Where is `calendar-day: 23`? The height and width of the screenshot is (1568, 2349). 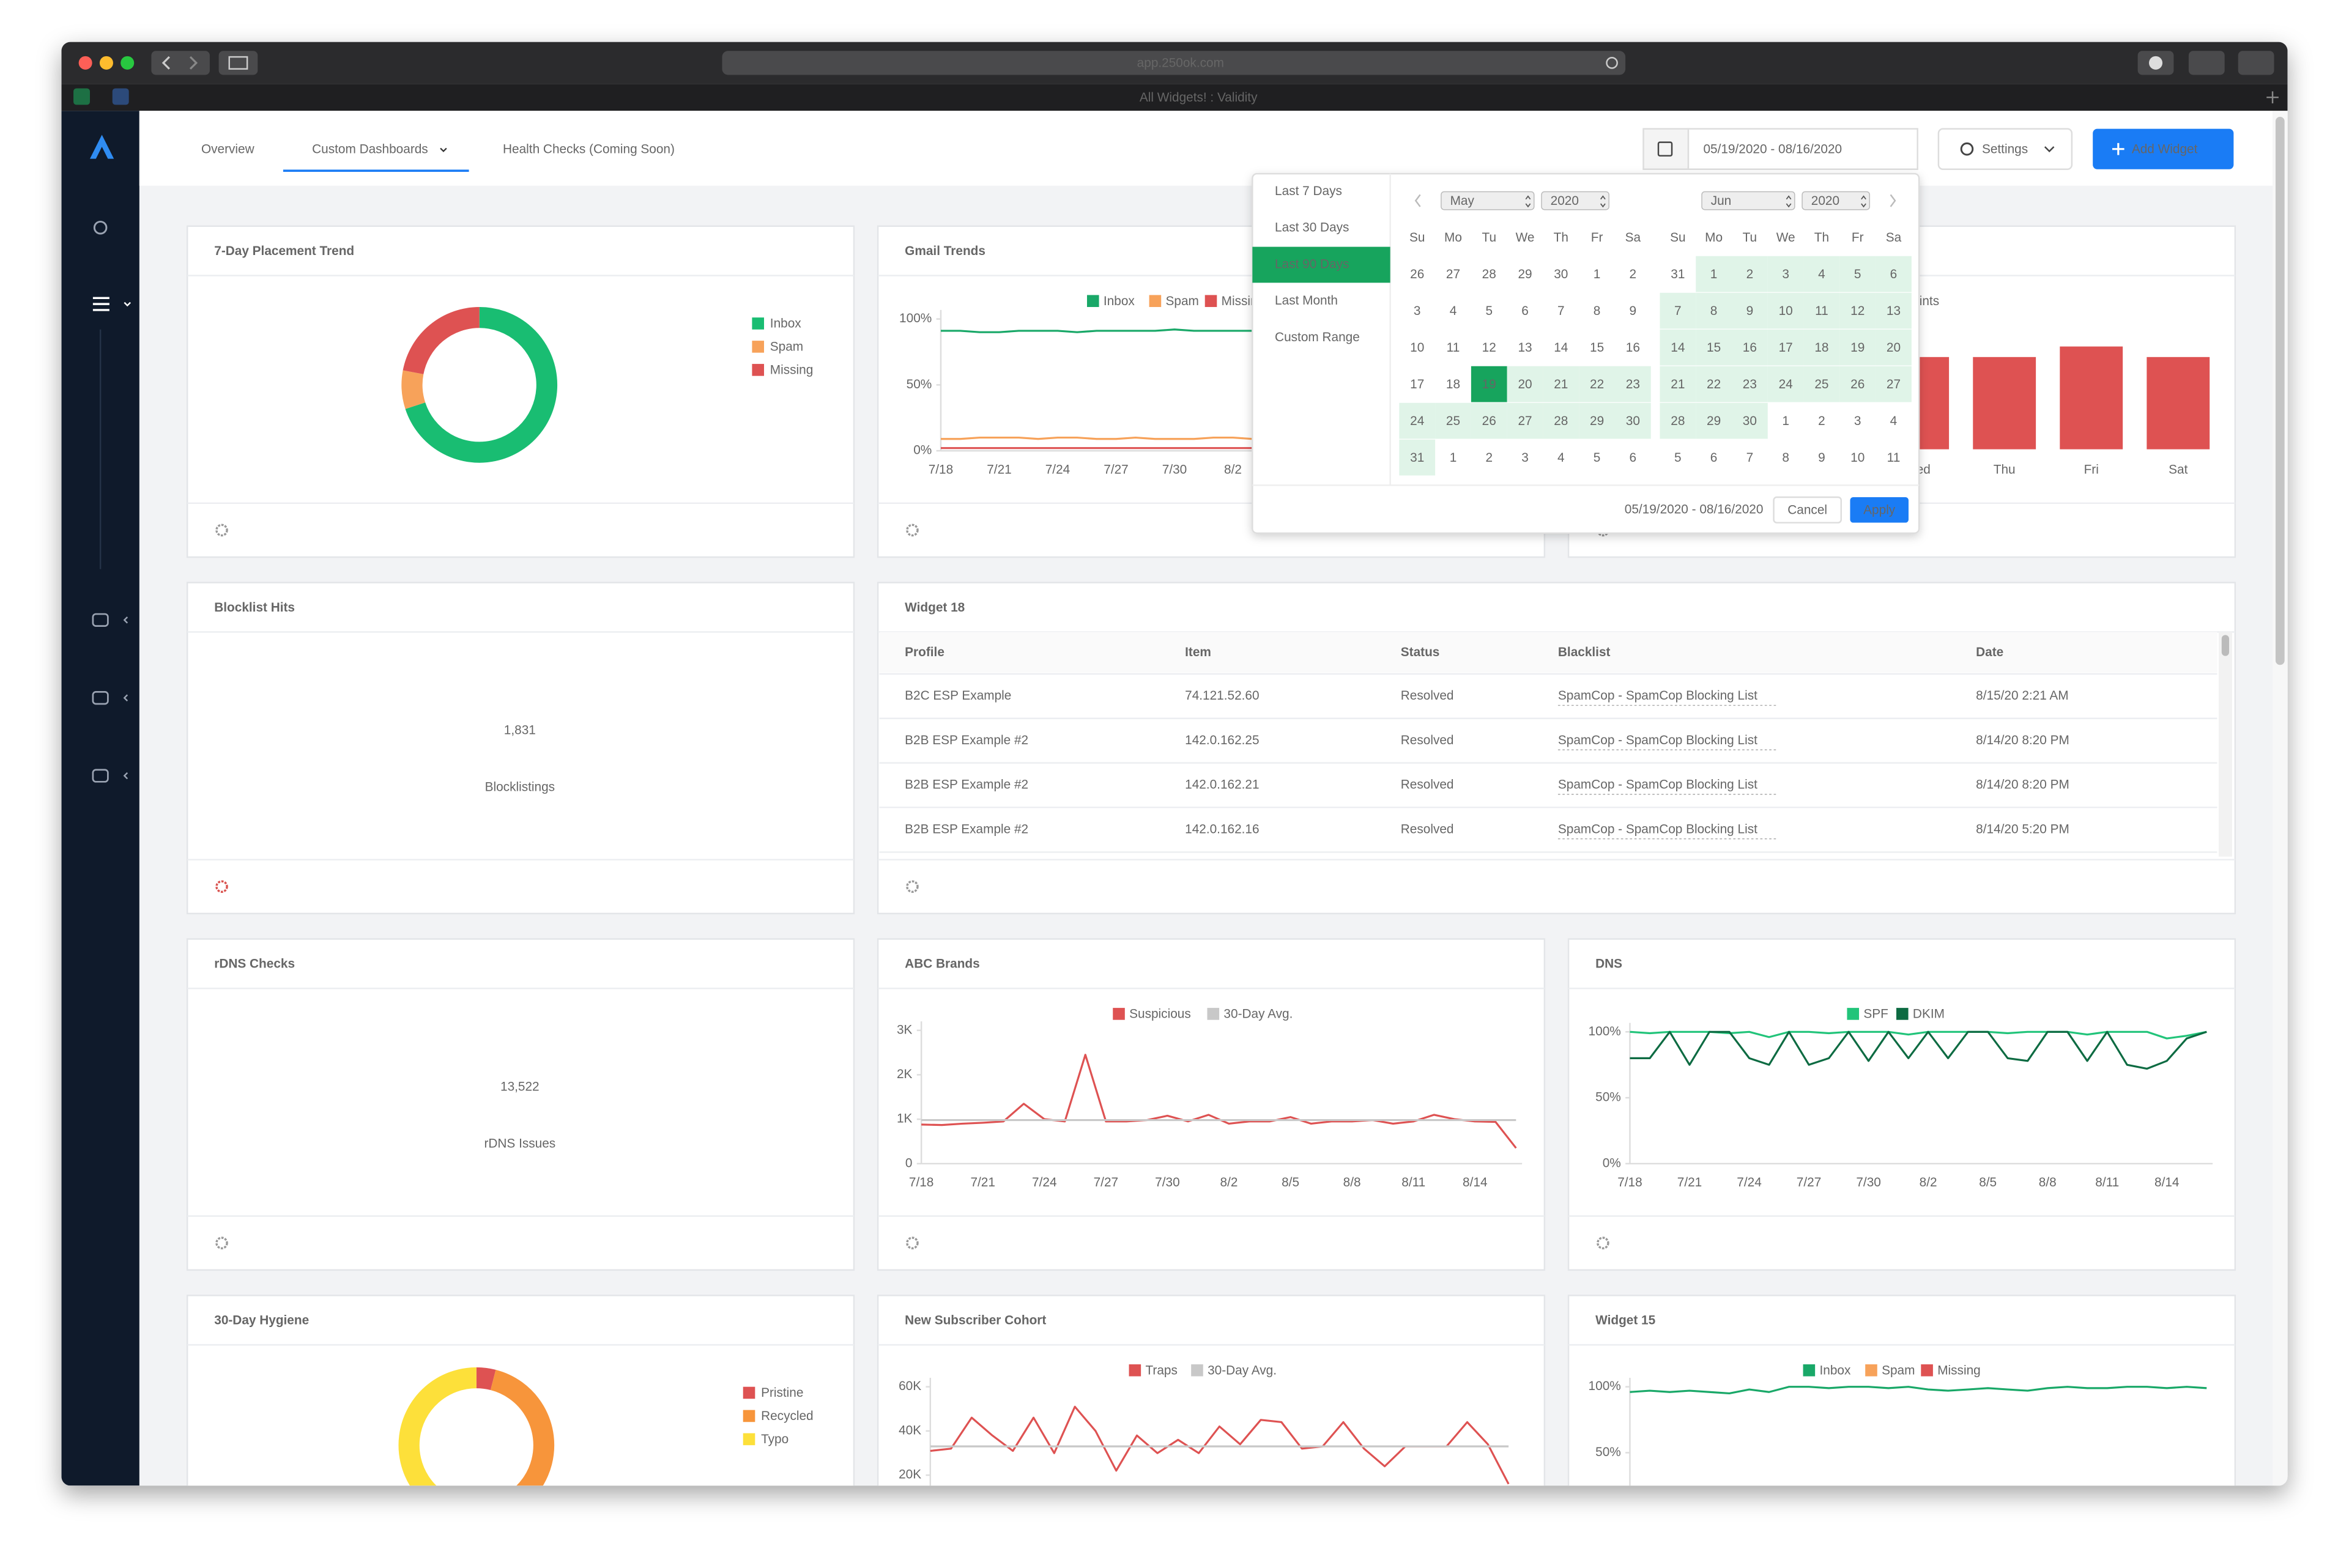
calendar-day: 23 is located at coordinates (1633, 384).